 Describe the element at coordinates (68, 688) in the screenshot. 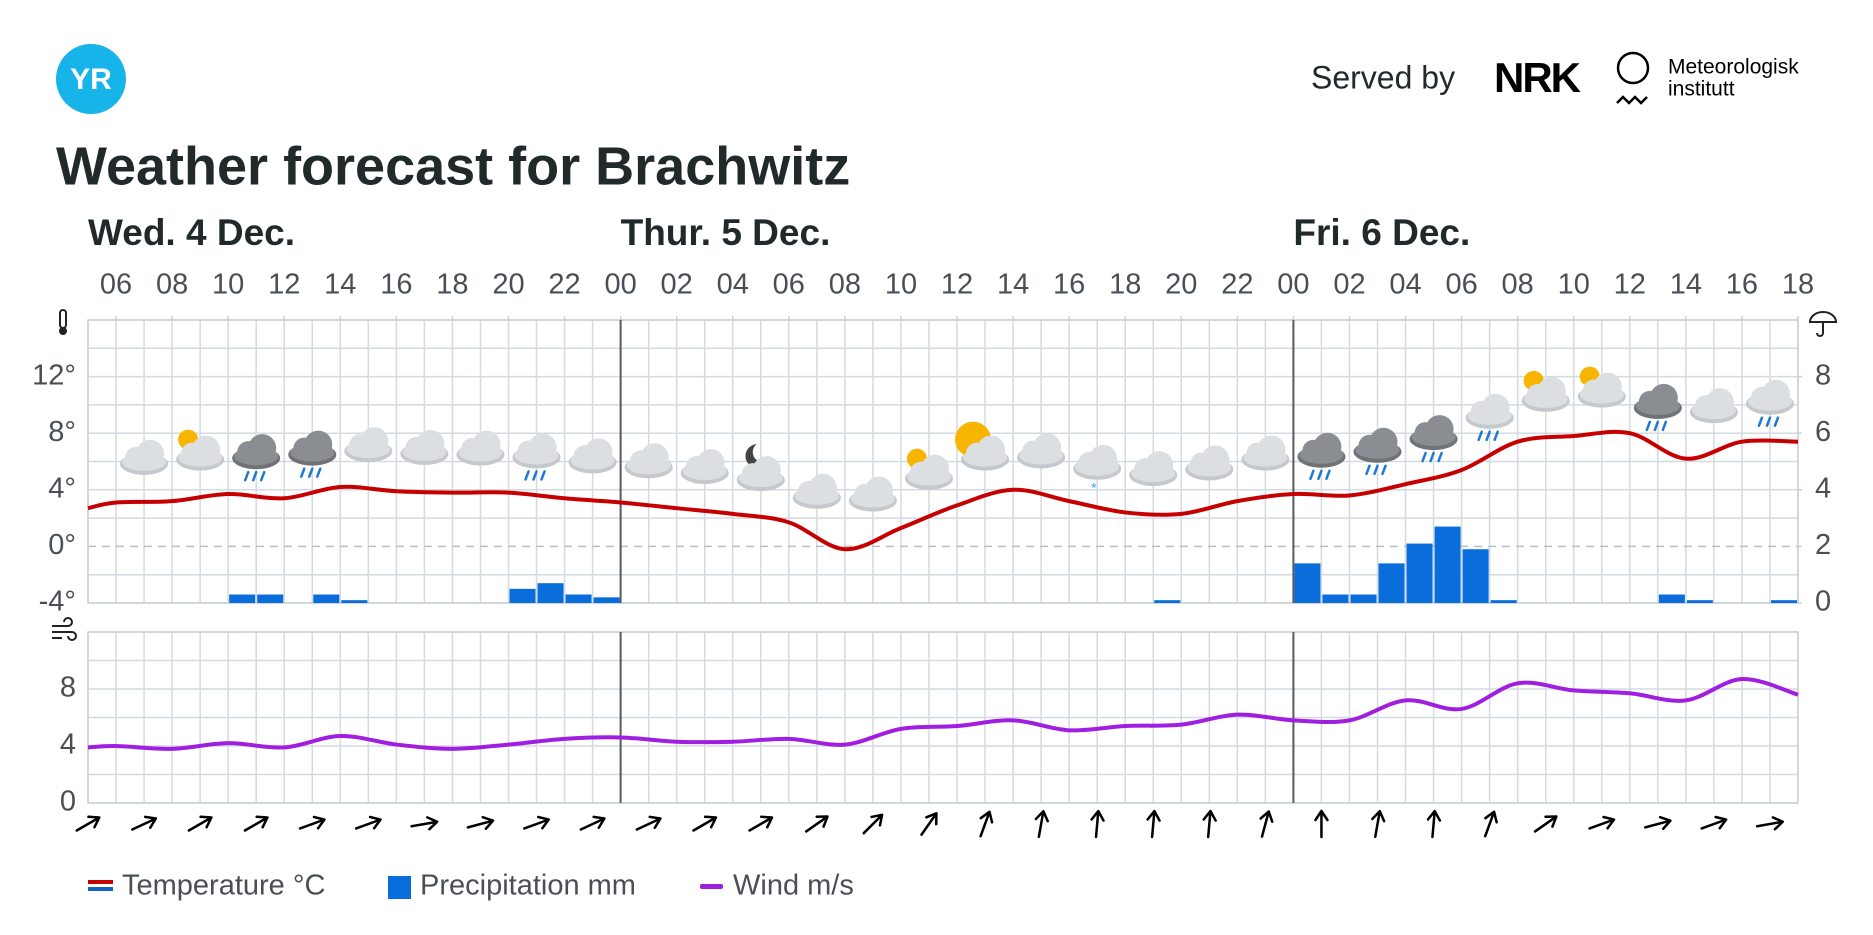

I see `y-tick-label: 8` at that location.